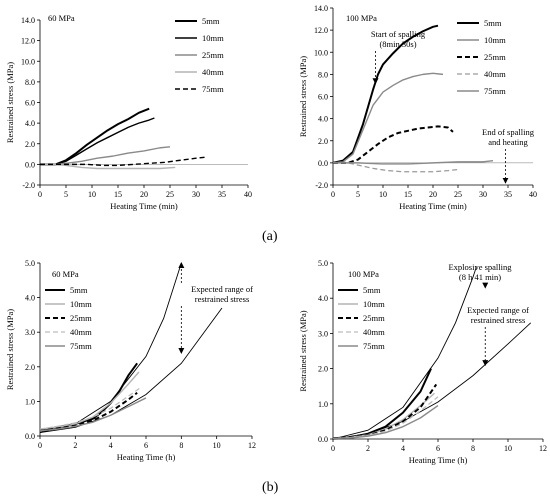 The height and width of the screenshot is (503, 550). Describe the element at coordinates (396, 167) in the screenshot. I see `series-line-40mm` at that location.